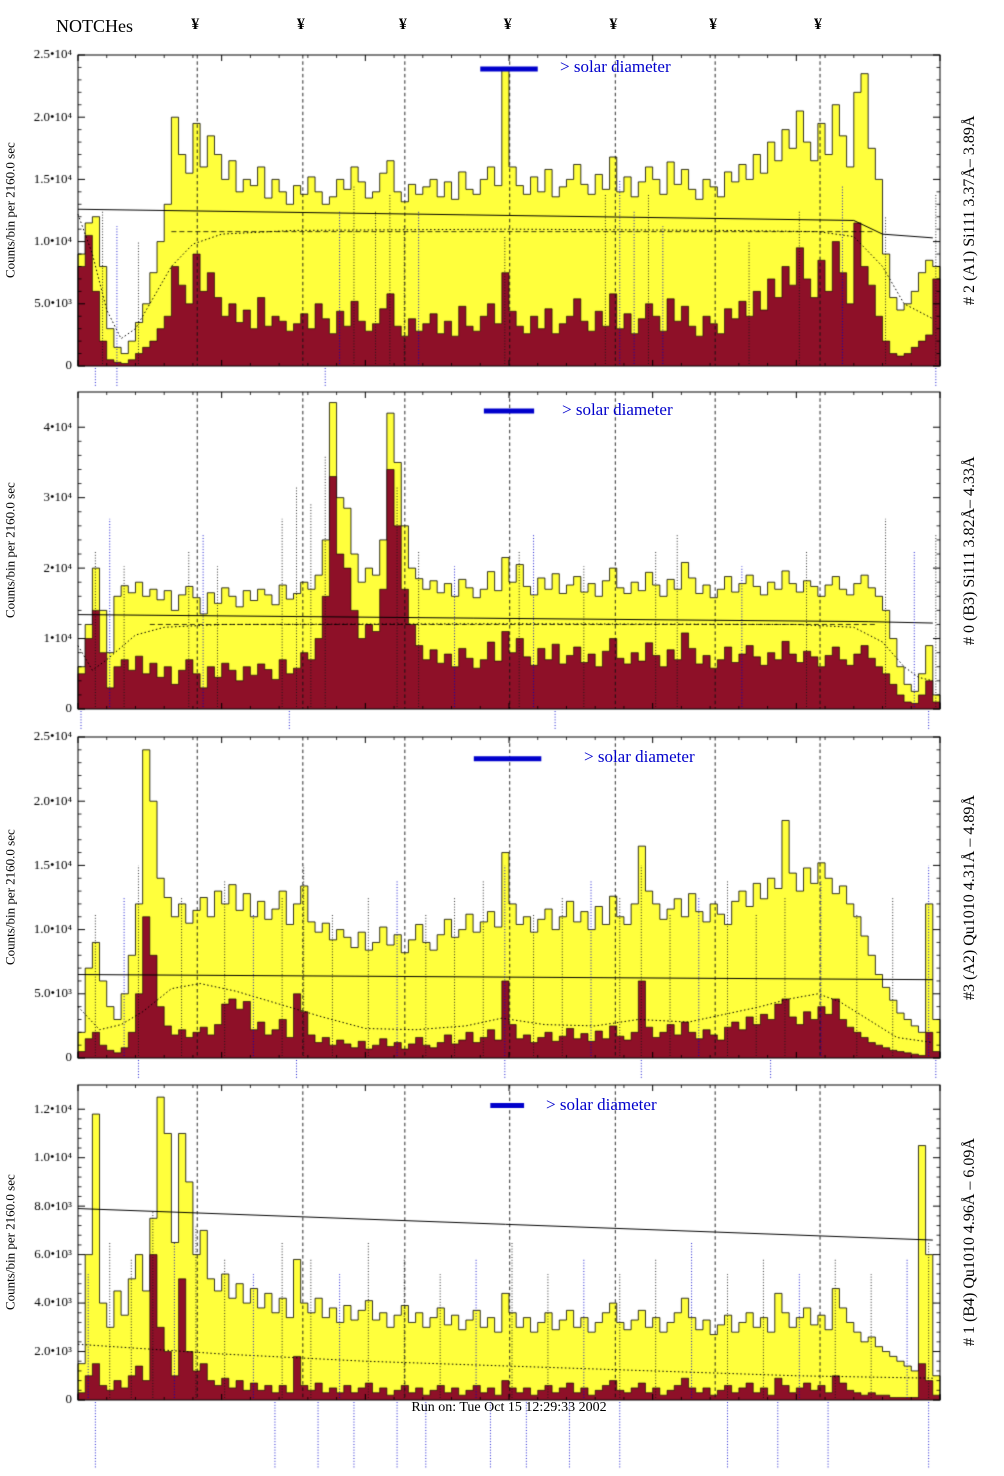 The width and height of the screenshot is (1004, 1476). Describe the element at coordinates (509, 1407) in the screenshot. I see `run-timestamp: Run on: Tue Oct 15 12:29:33 2002` at that location.